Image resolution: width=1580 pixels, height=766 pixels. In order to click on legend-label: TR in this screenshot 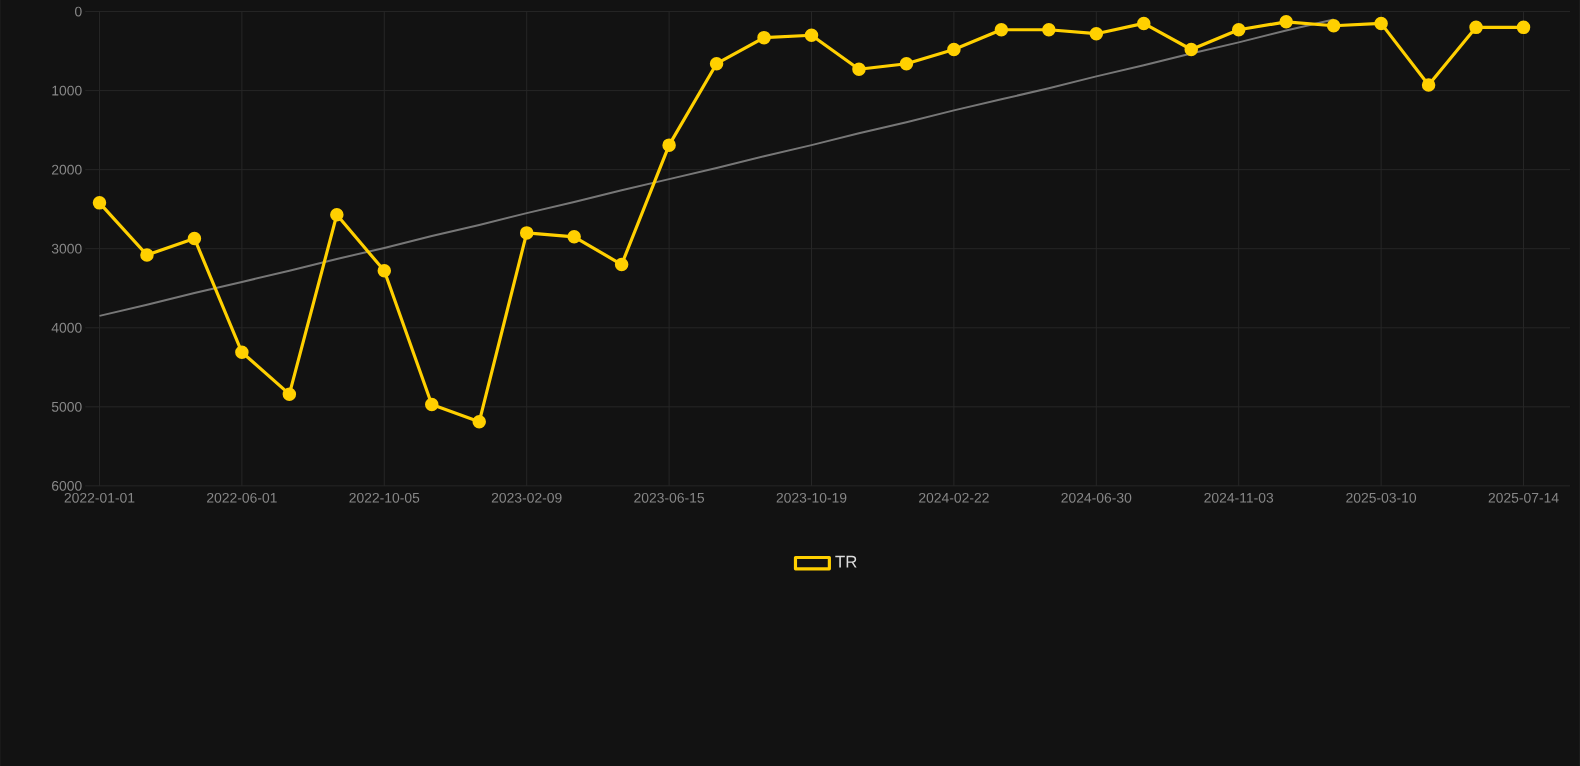, I will do `click(846, 561)`.